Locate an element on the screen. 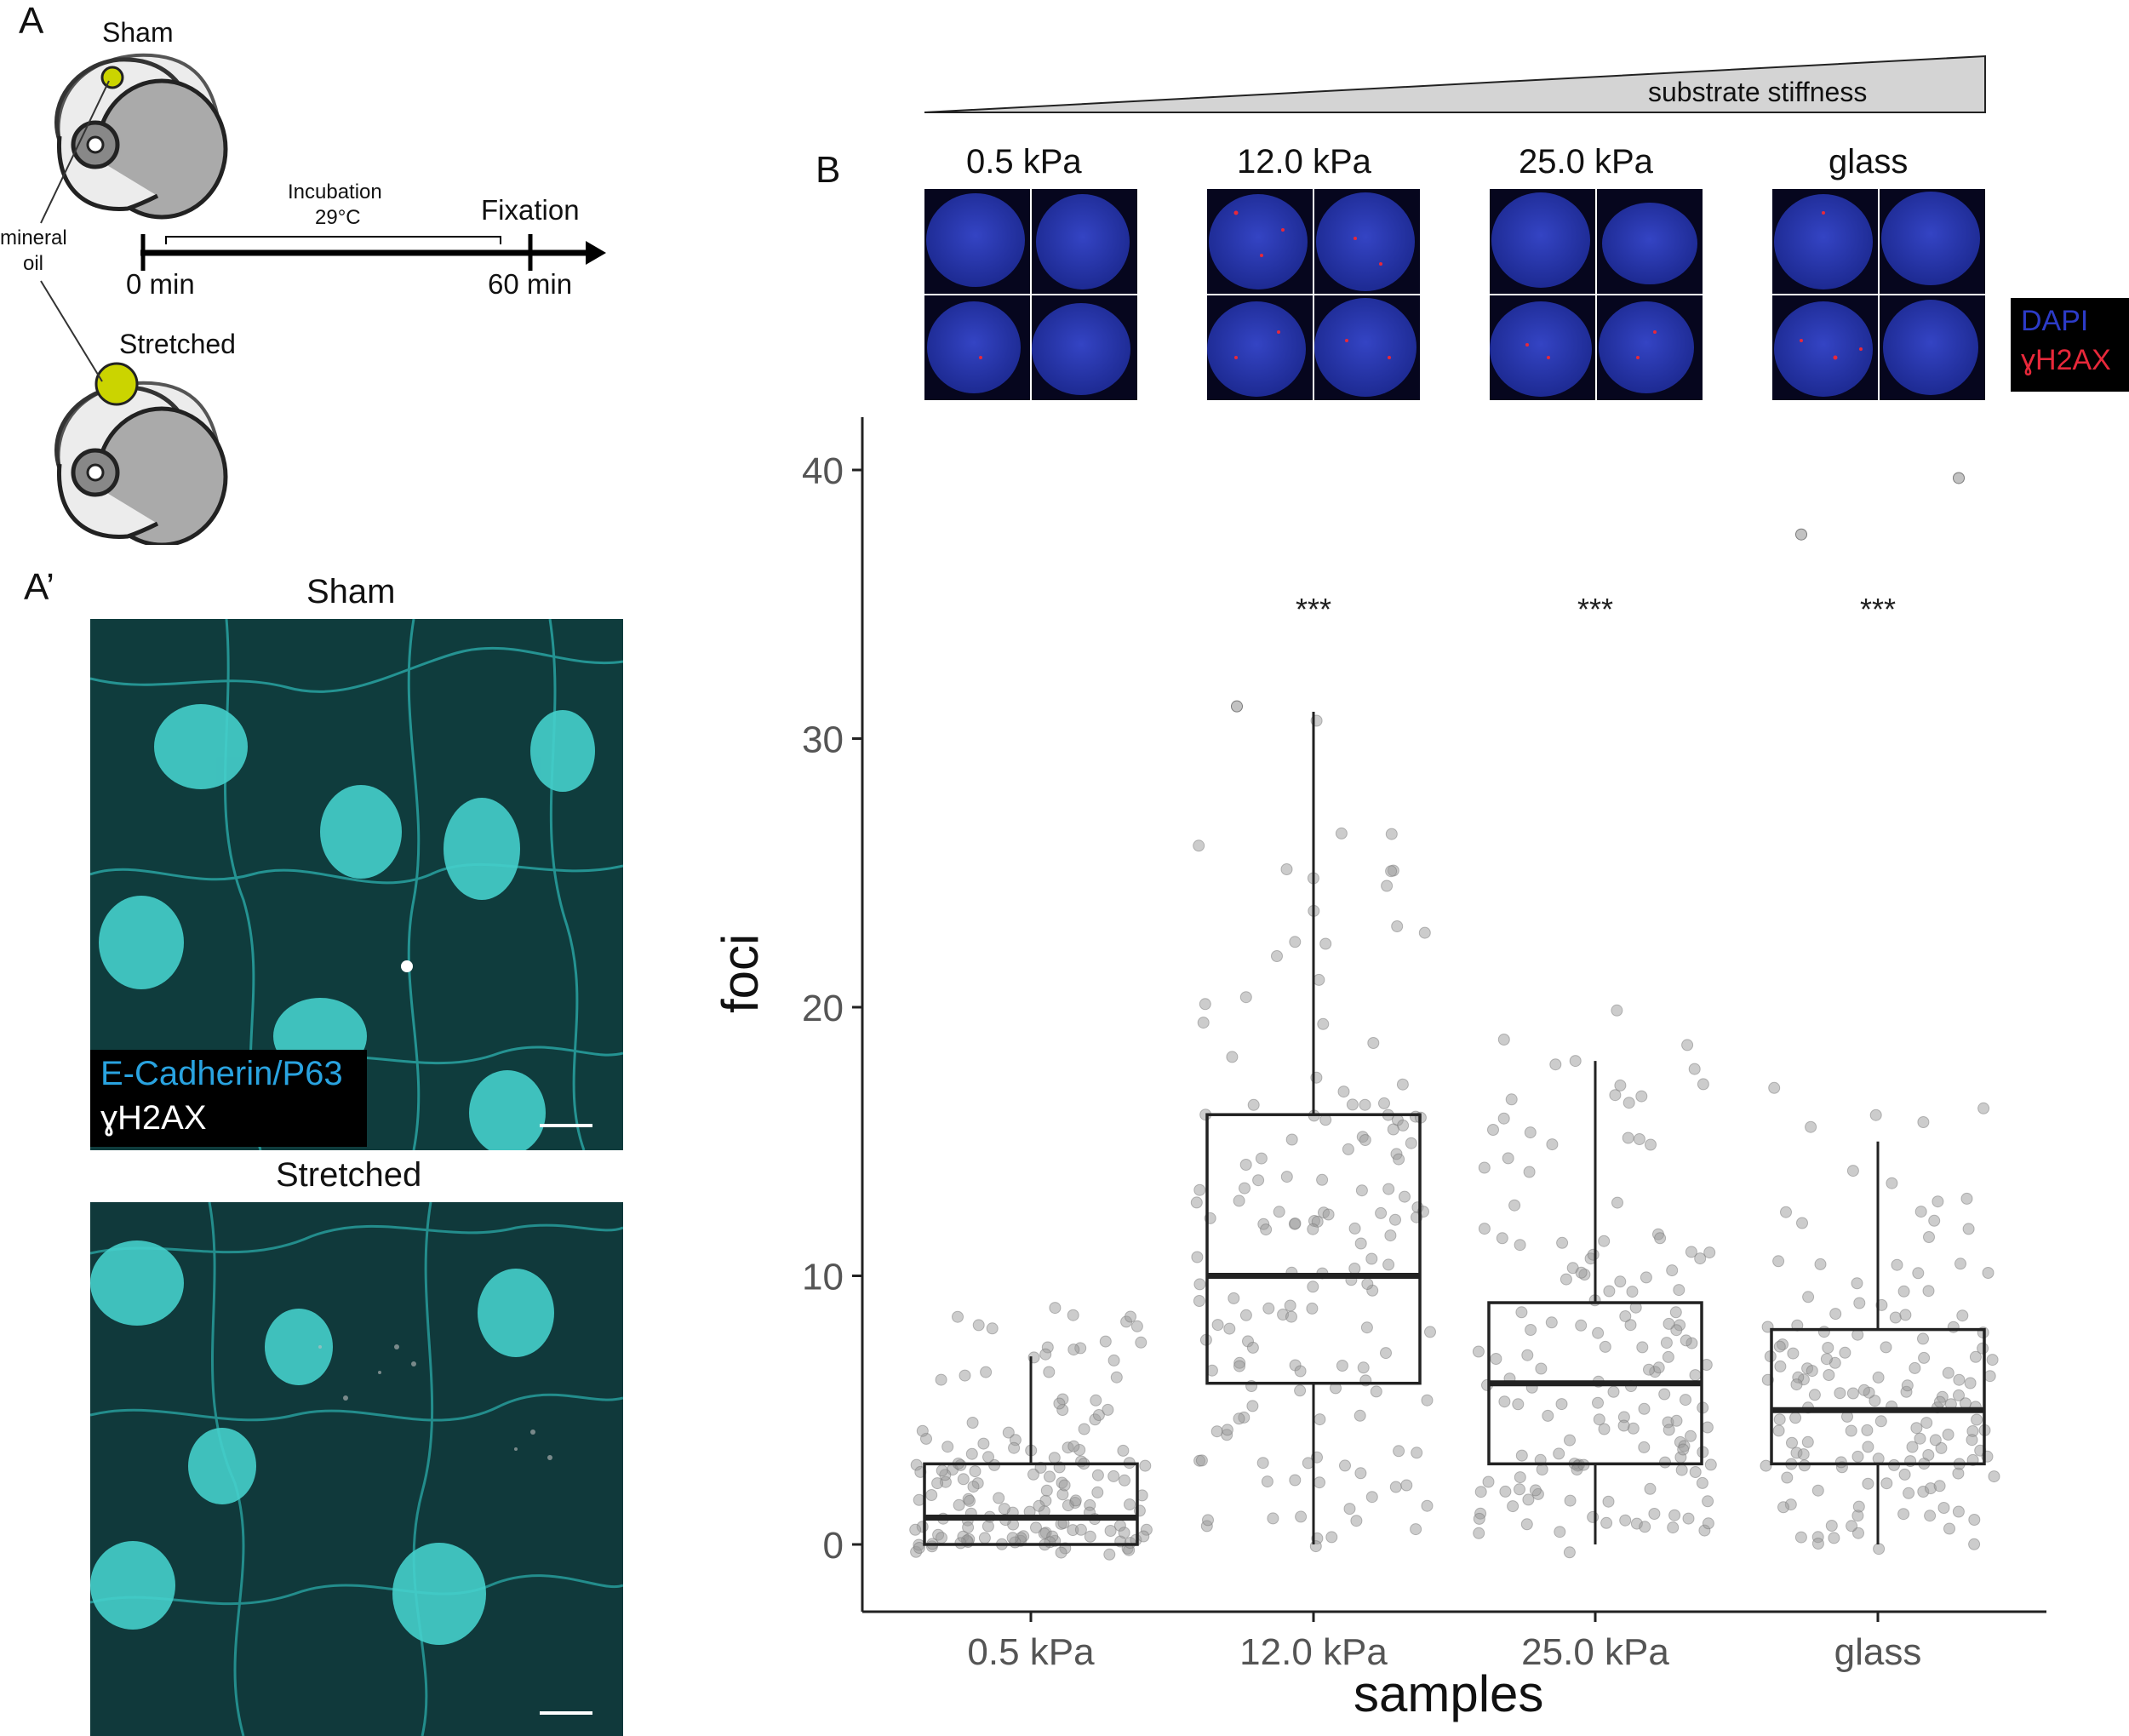 The height and width of the screenshot is (1736, 2129). x-axis-label: samples is located at coordinates (1449, 1693).